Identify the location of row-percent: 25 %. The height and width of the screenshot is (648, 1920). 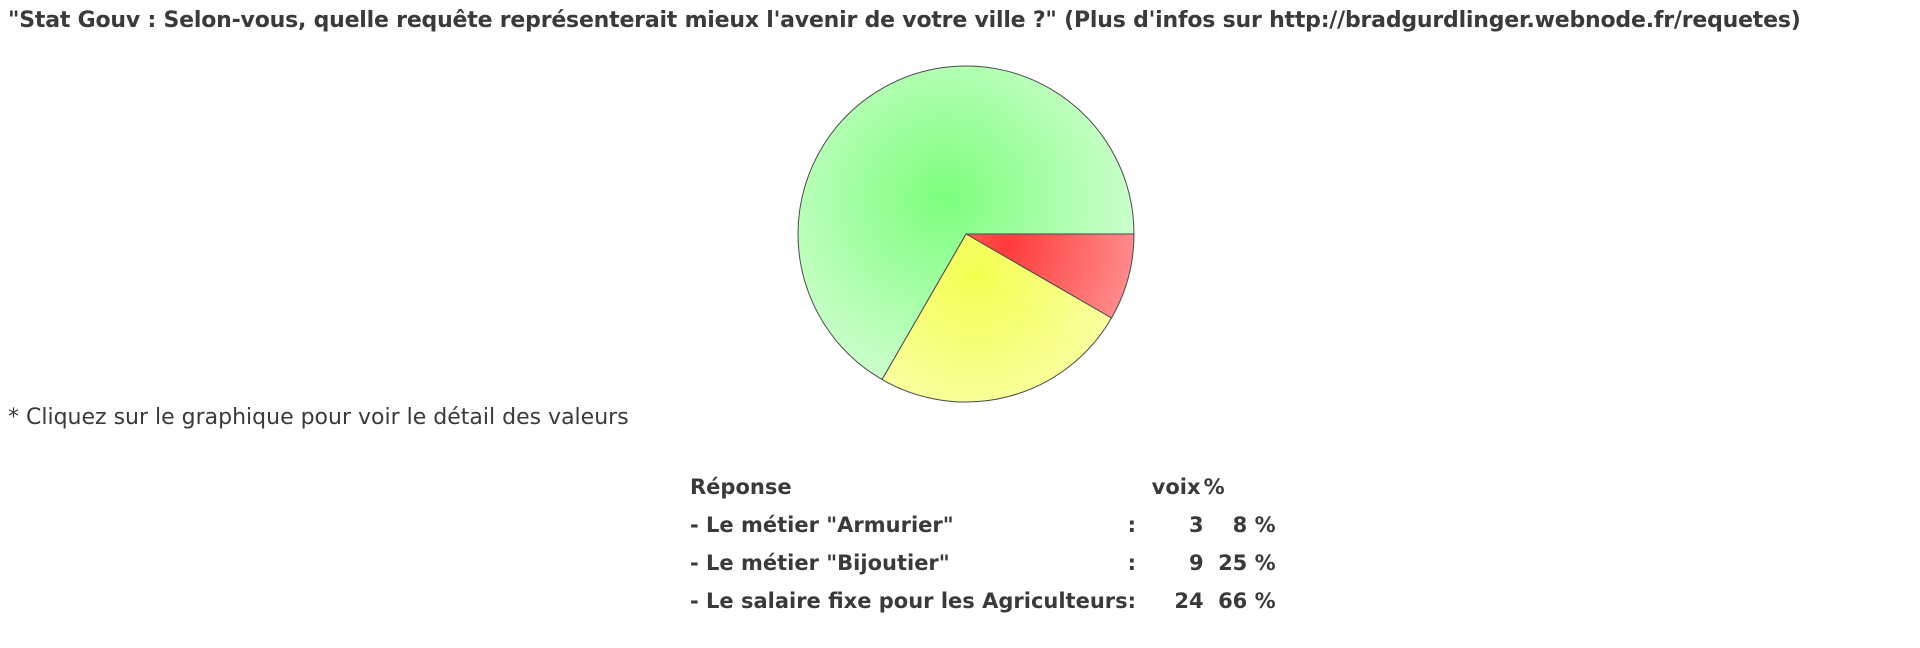
(1247, 563).